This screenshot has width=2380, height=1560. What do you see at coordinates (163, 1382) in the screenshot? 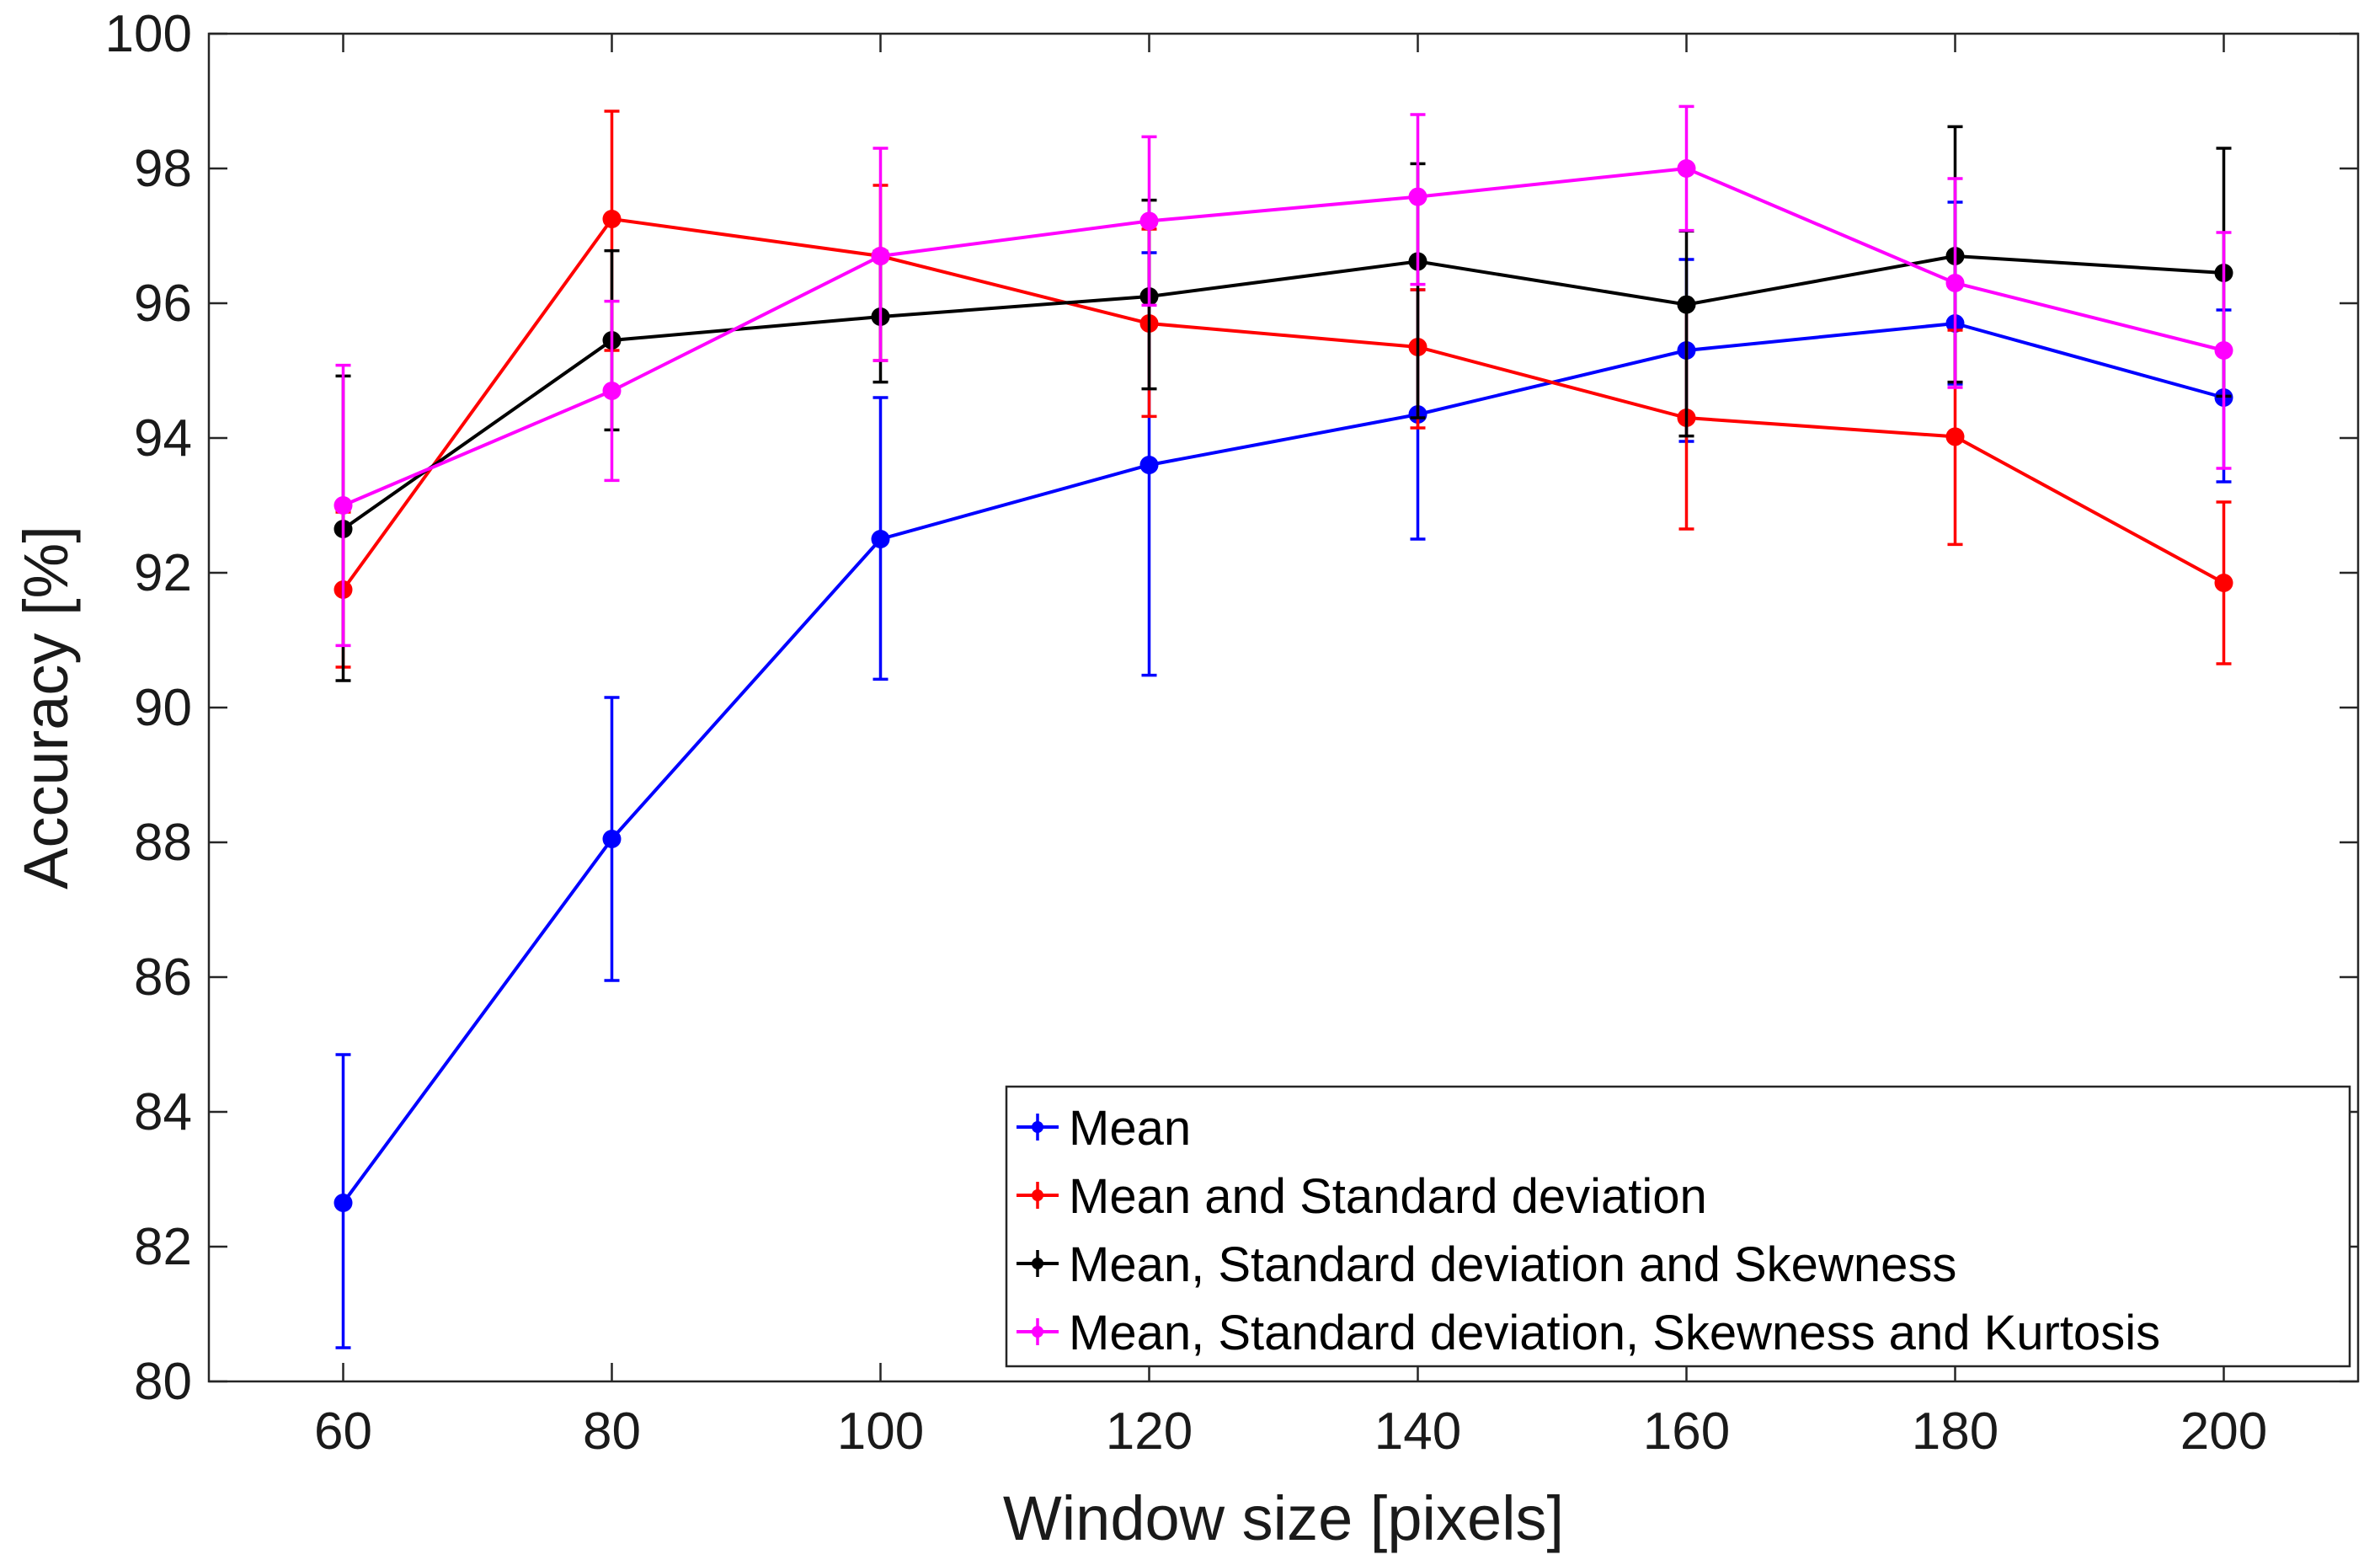
I see `y-tick-label: 80` at bounding box center [163, 1382].